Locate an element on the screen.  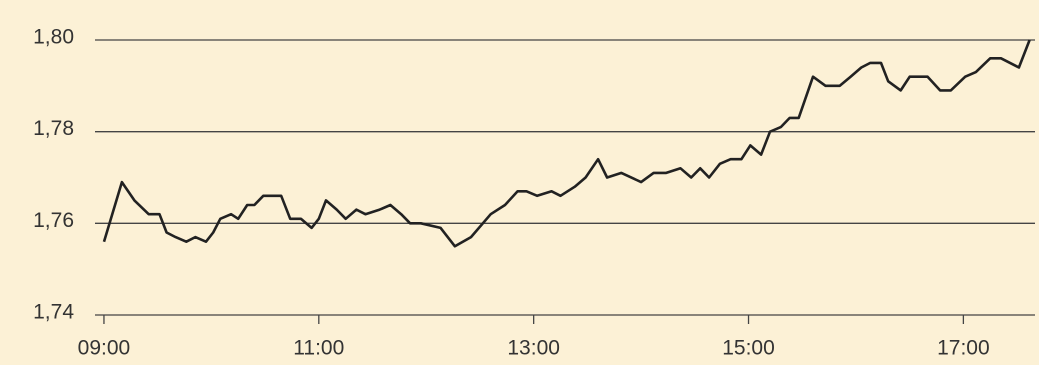
x-tick-label: 13:00 is located at coordinates (533, 348).